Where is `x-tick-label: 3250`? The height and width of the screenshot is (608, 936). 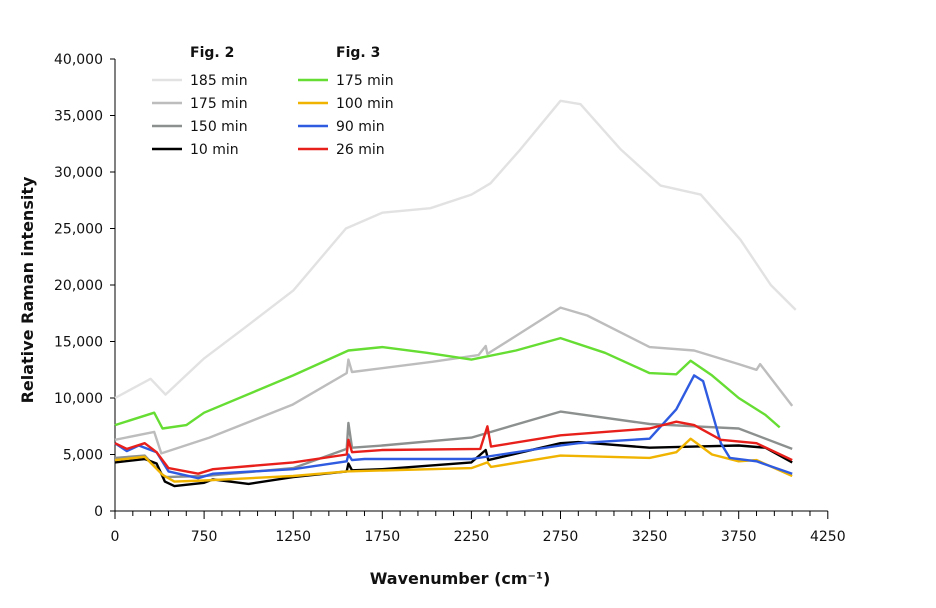
x-tick-label: 3250 is located at coordinates (650, 537).